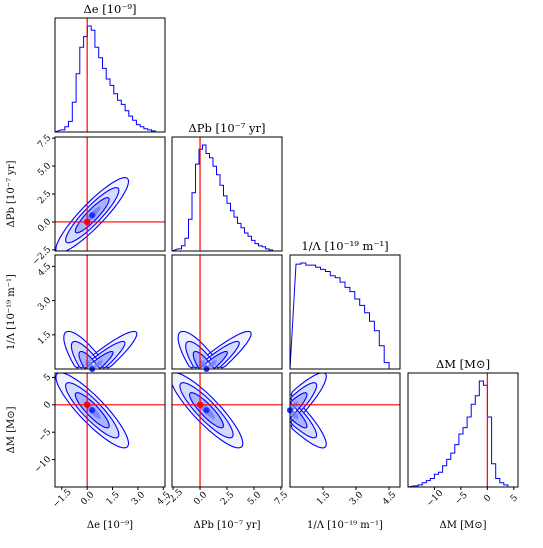 The width and height of the screenshot is (543, 548). What do you see at coordinates (138, 498) in the screenshot?
I see `xtick-label-de-3: 3.0` at bounding box center [138, 498].